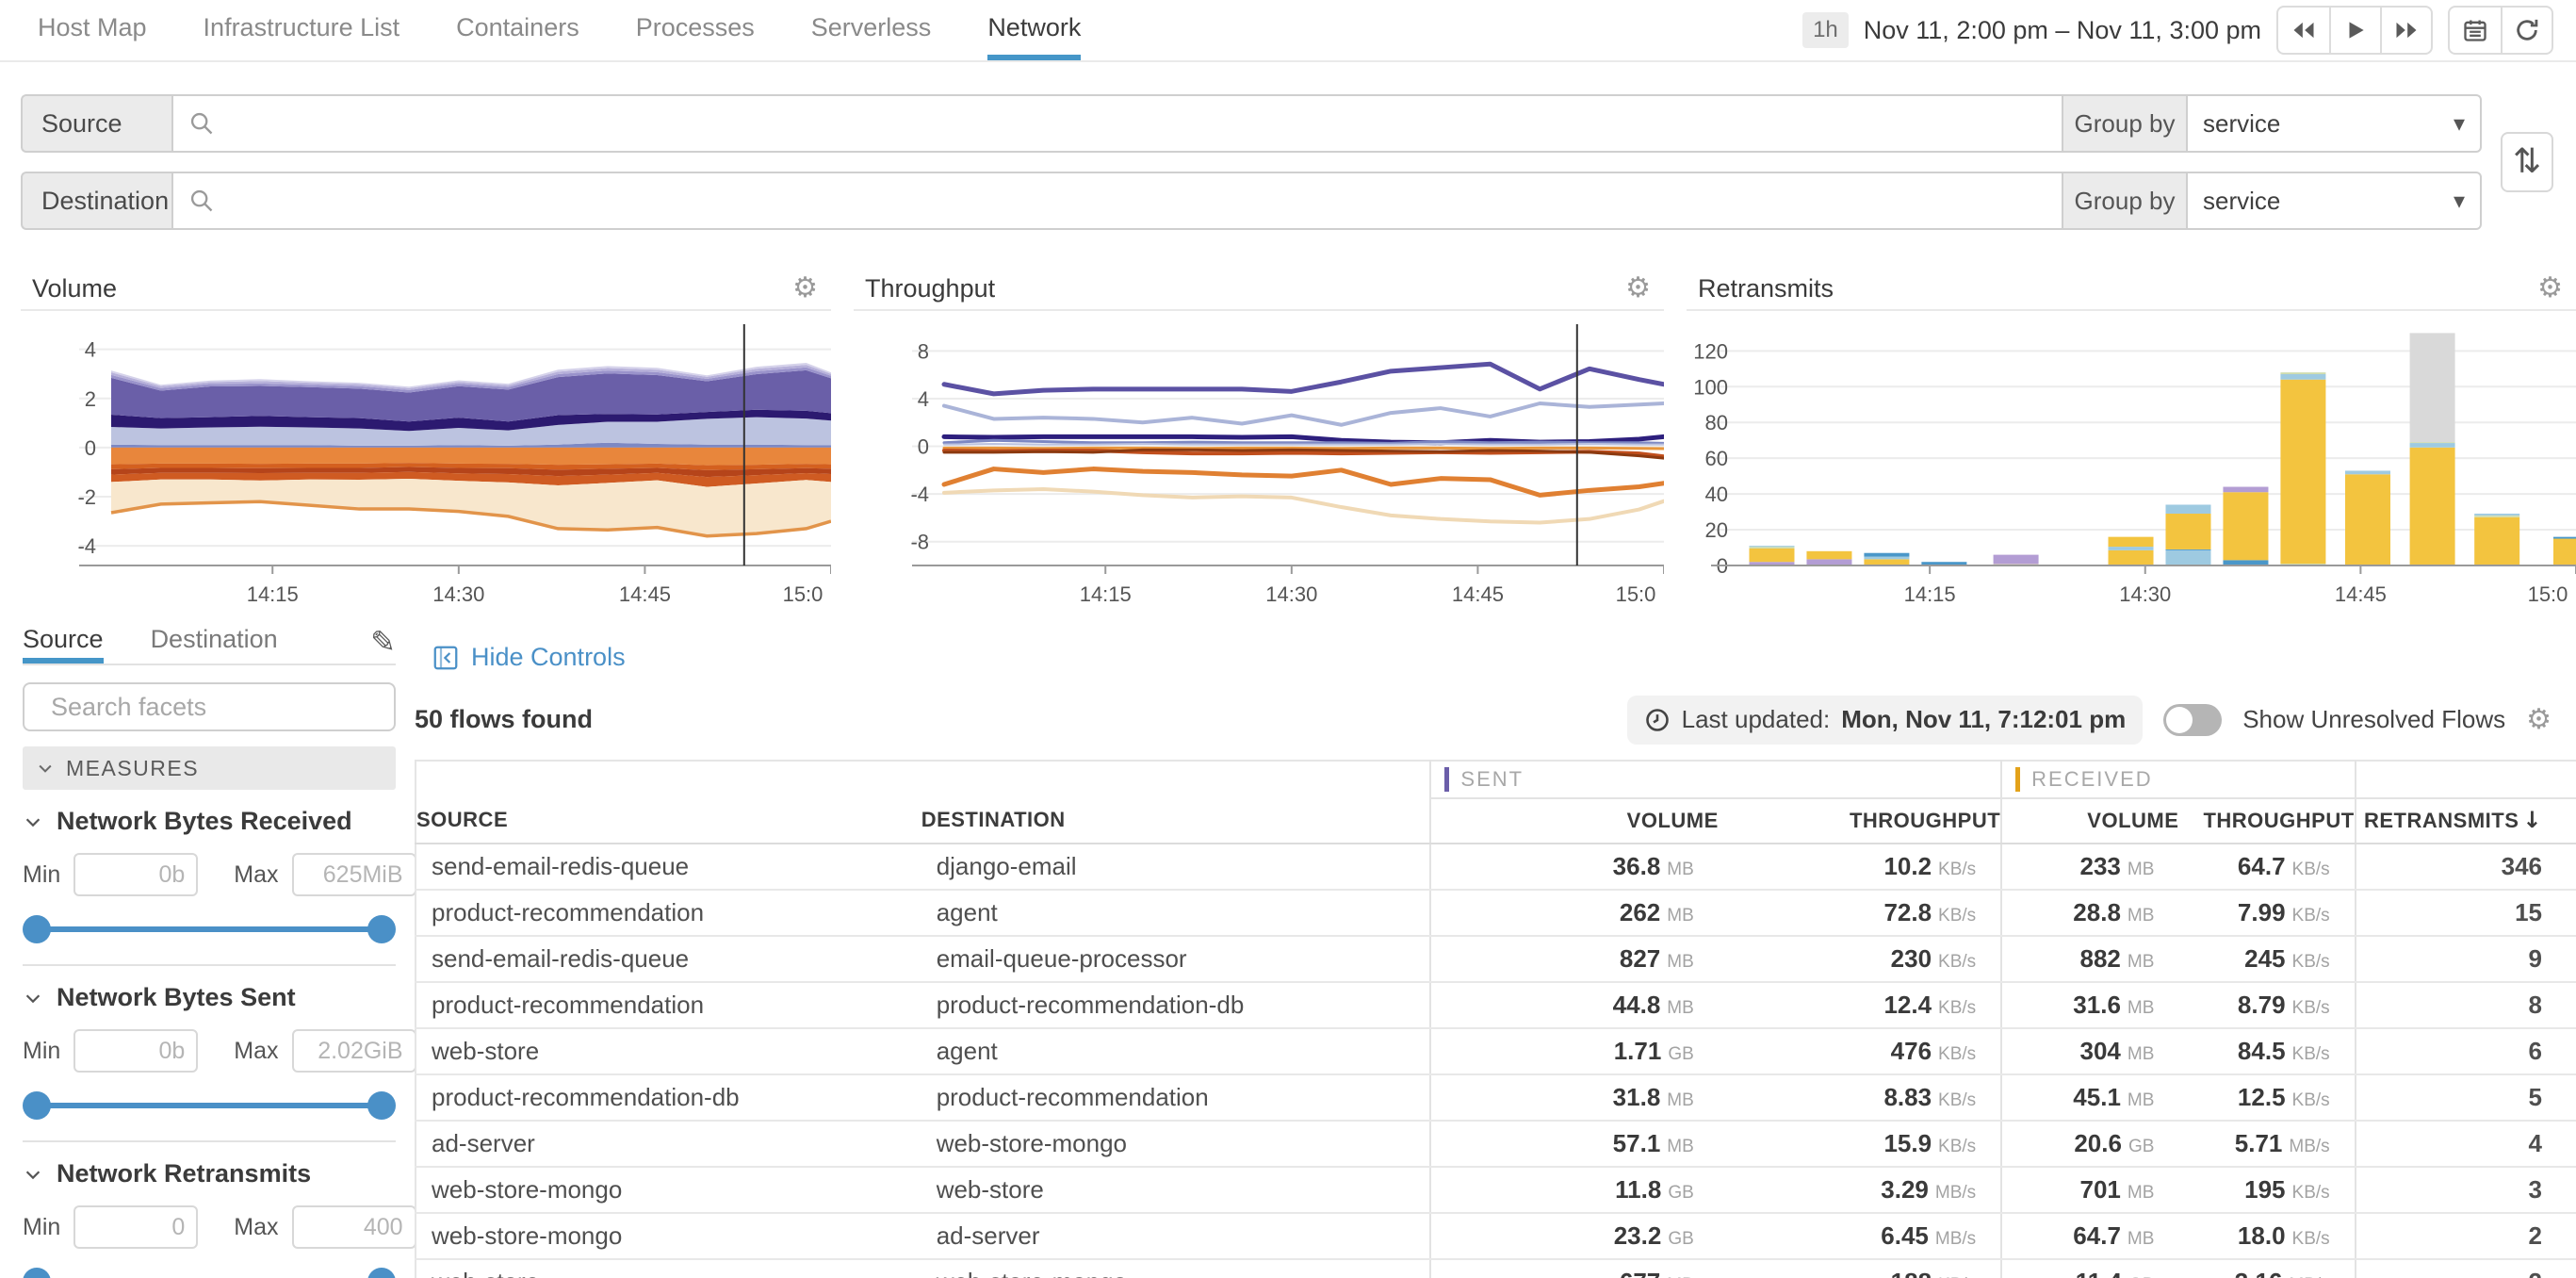  Describe the element at coordinates (2475, 30) in the screenshot. I see `calendar-button` at that location.